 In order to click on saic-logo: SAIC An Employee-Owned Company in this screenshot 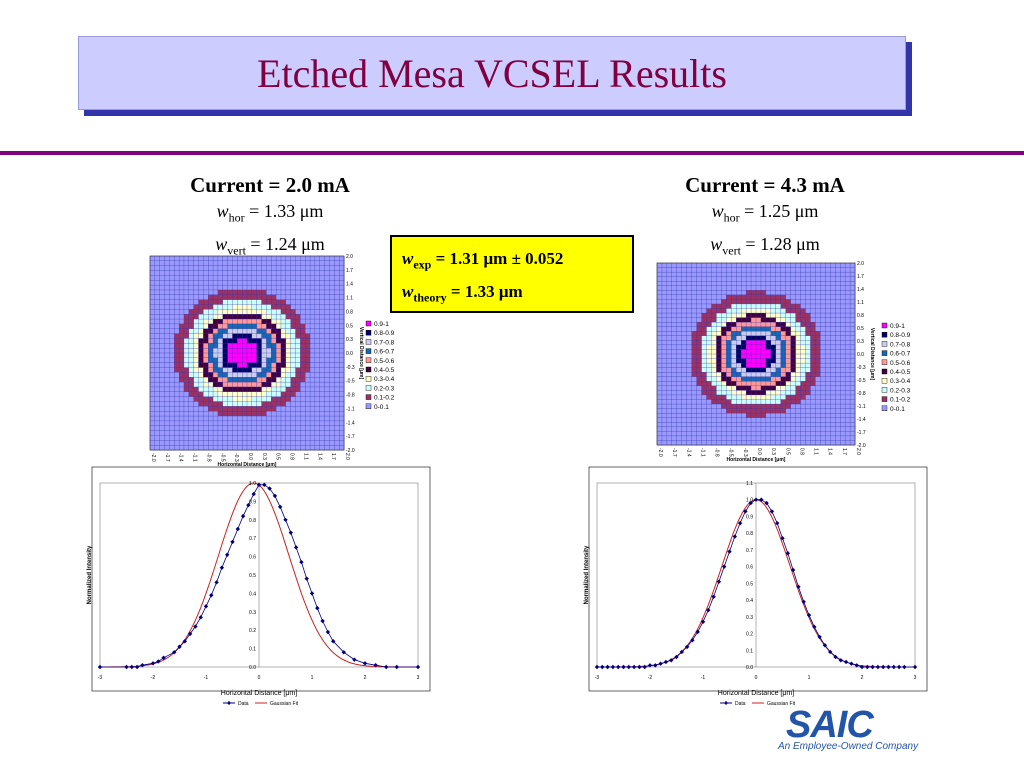, I will do `click(847, 729)`.